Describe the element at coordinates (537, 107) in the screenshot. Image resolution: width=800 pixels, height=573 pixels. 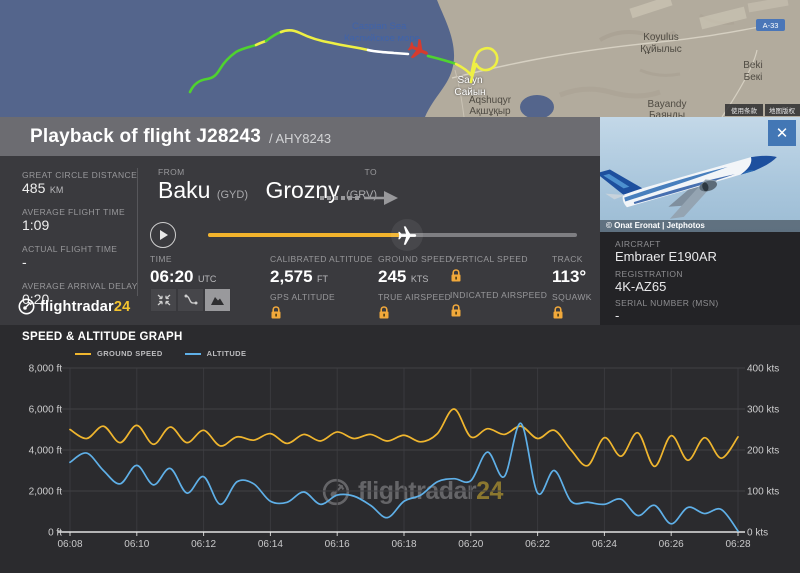
I see `map-lake` at that location.